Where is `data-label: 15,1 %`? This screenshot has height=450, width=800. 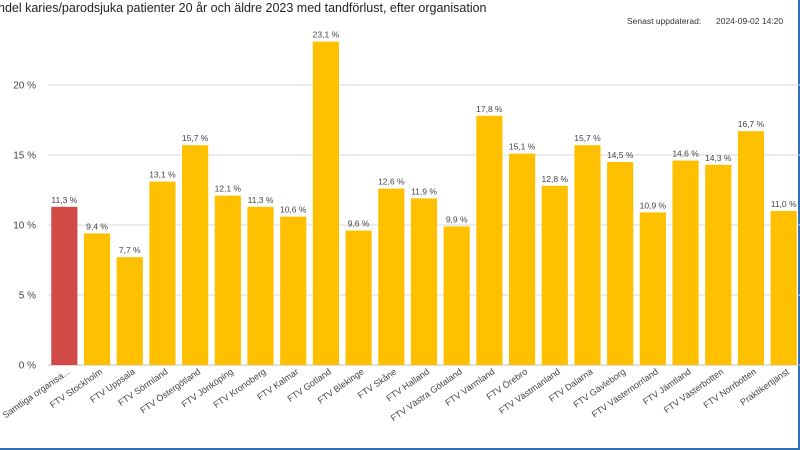
data-label: 15,1 % is located at coordinates (522, 147).